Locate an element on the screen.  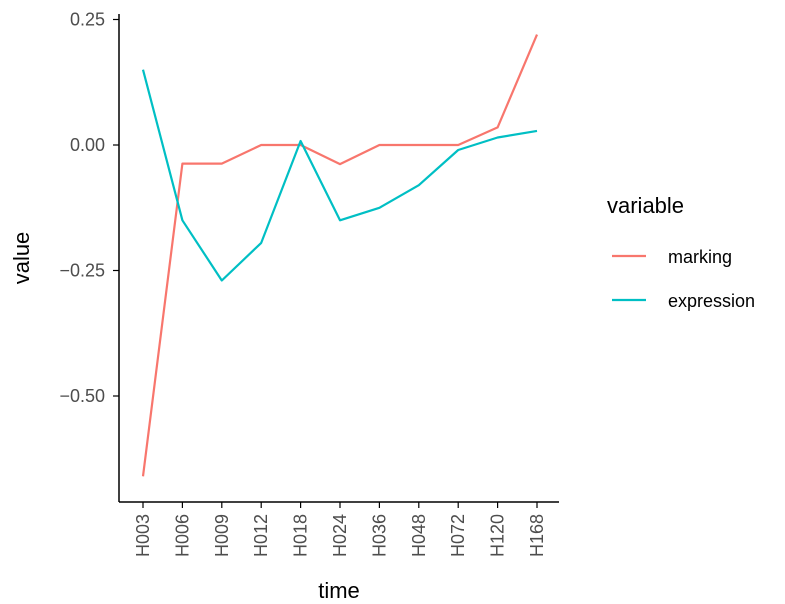
x-tick-label: H006 is located at coordinates (182, 535).